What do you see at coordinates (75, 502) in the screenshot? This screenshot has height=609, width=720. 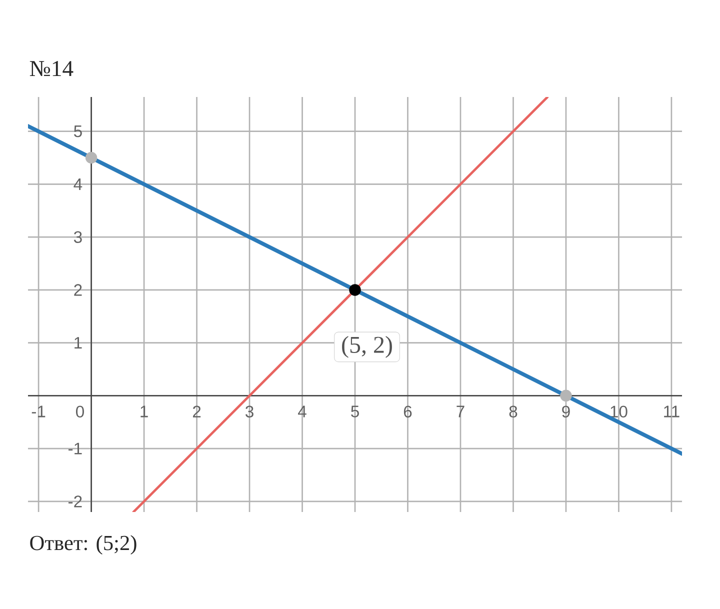 I see `y-tick-label: -2` at bounding box center [75, 502].